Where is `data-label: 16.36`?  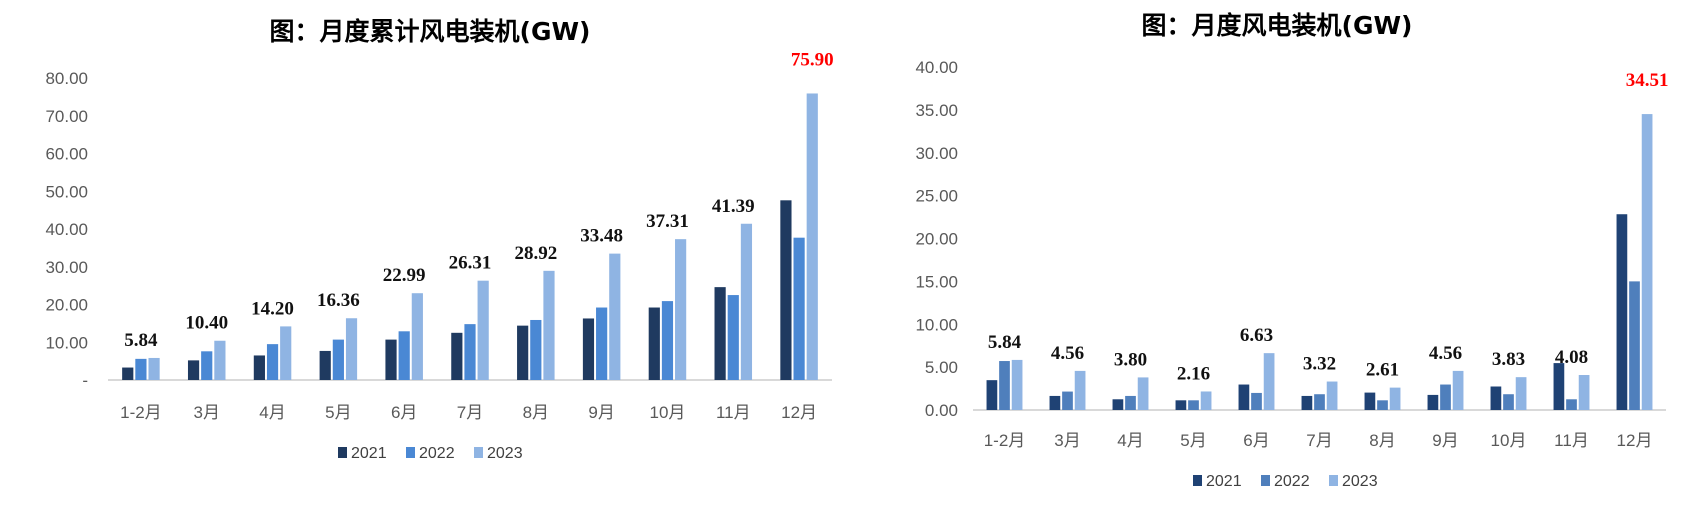
data-label: 16.36 is located at coordinates (338, 300).